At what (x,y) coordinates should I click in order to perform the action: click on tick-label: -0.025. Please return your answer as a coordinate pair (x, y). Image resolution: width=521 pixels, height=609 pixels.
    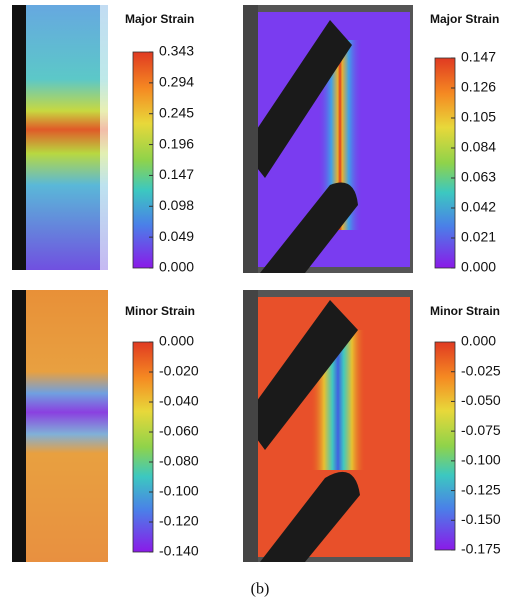
    Looking at the image, I should click on (481, 370).